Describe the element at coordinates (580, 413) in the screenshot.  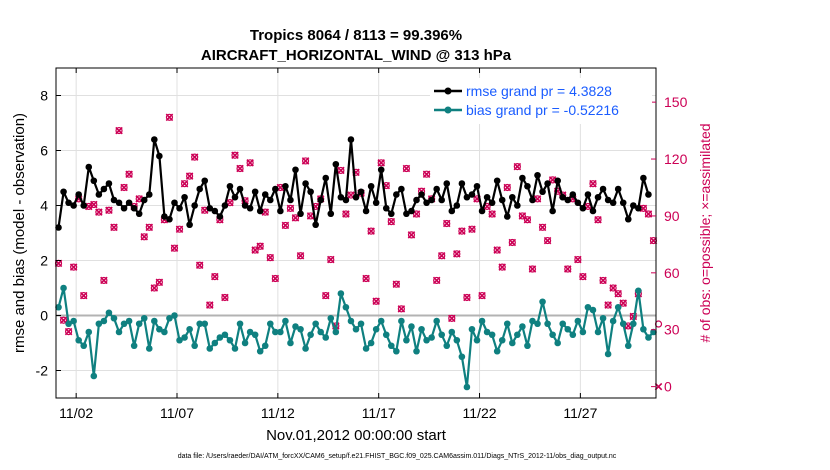
I see `x-tick-label: 11/27` at that location.